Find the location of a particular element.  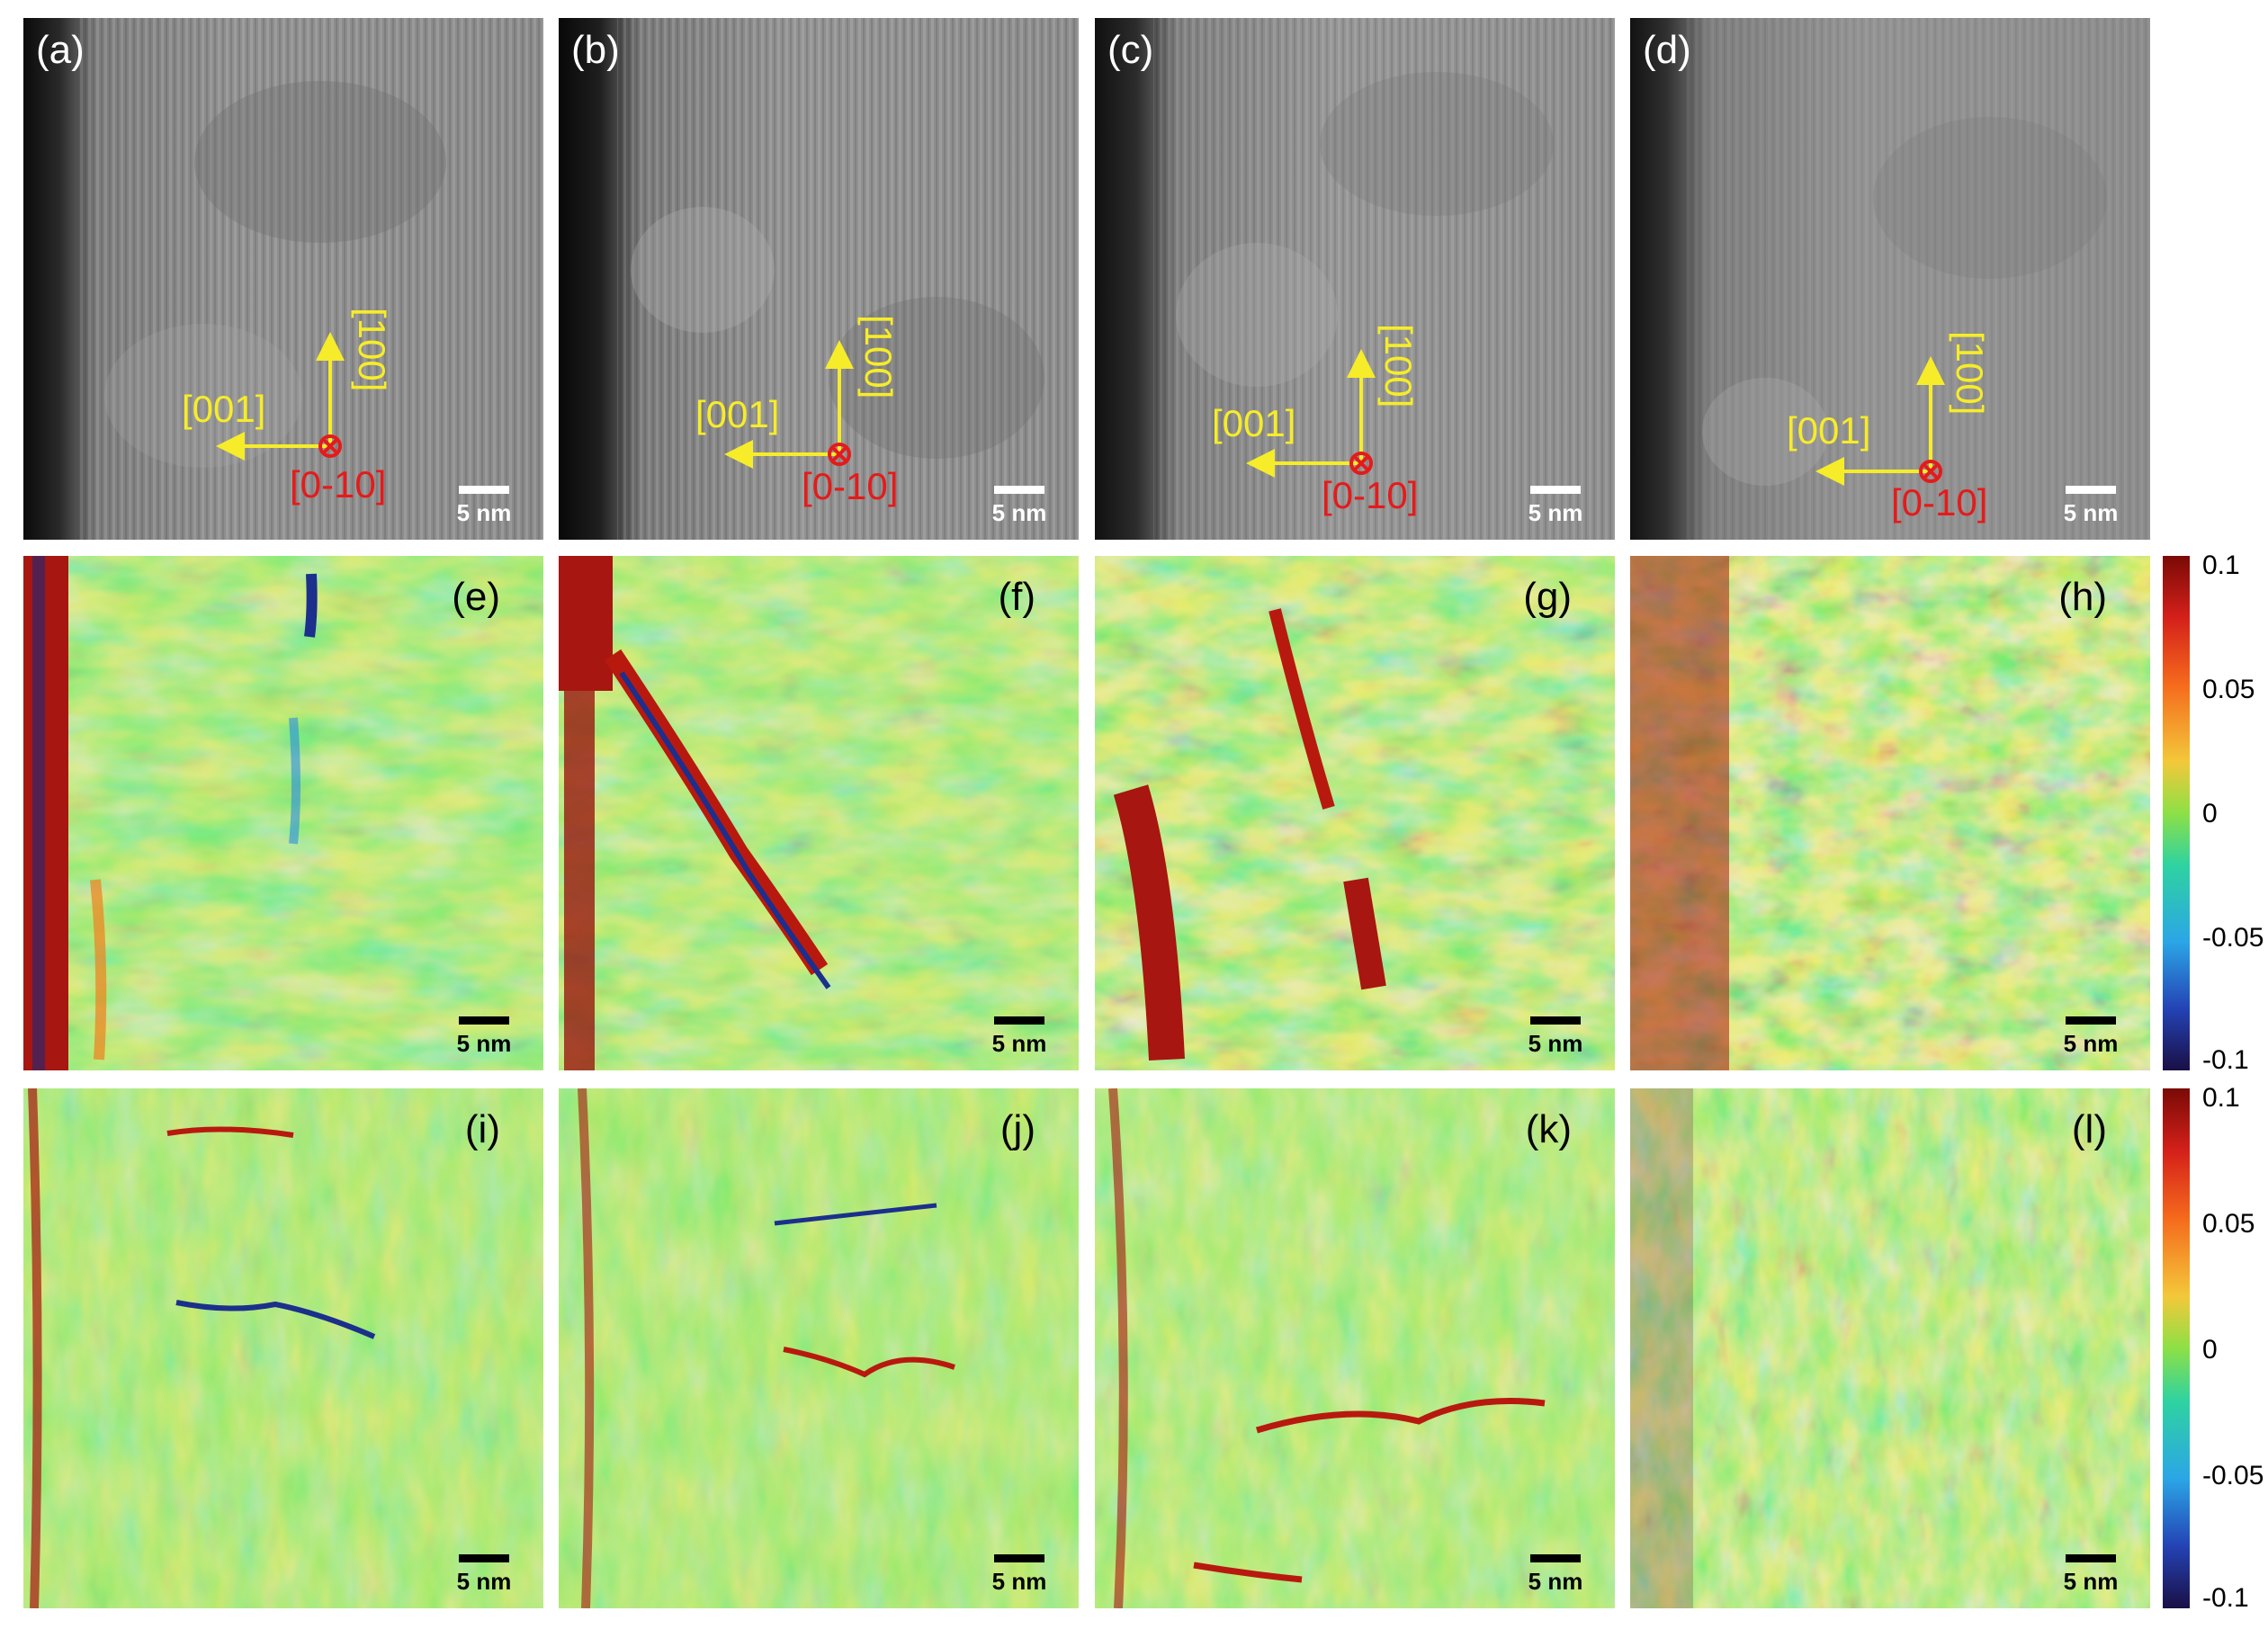

strain-map-i: (i) 5 nm is located at coordinates (283, 1348).